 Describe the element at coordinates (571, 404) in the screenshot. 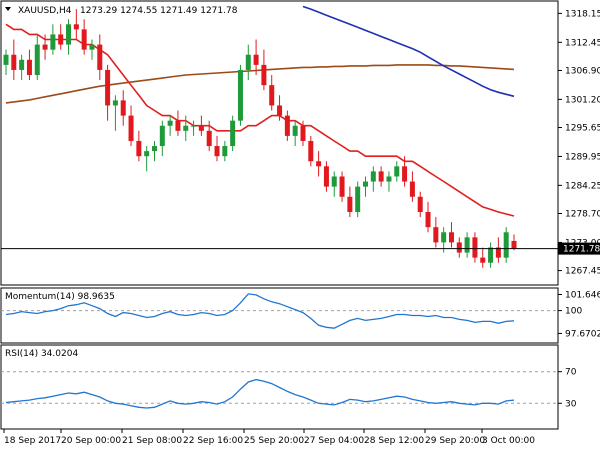

I see `rsi-tick-label: 30` at that location.